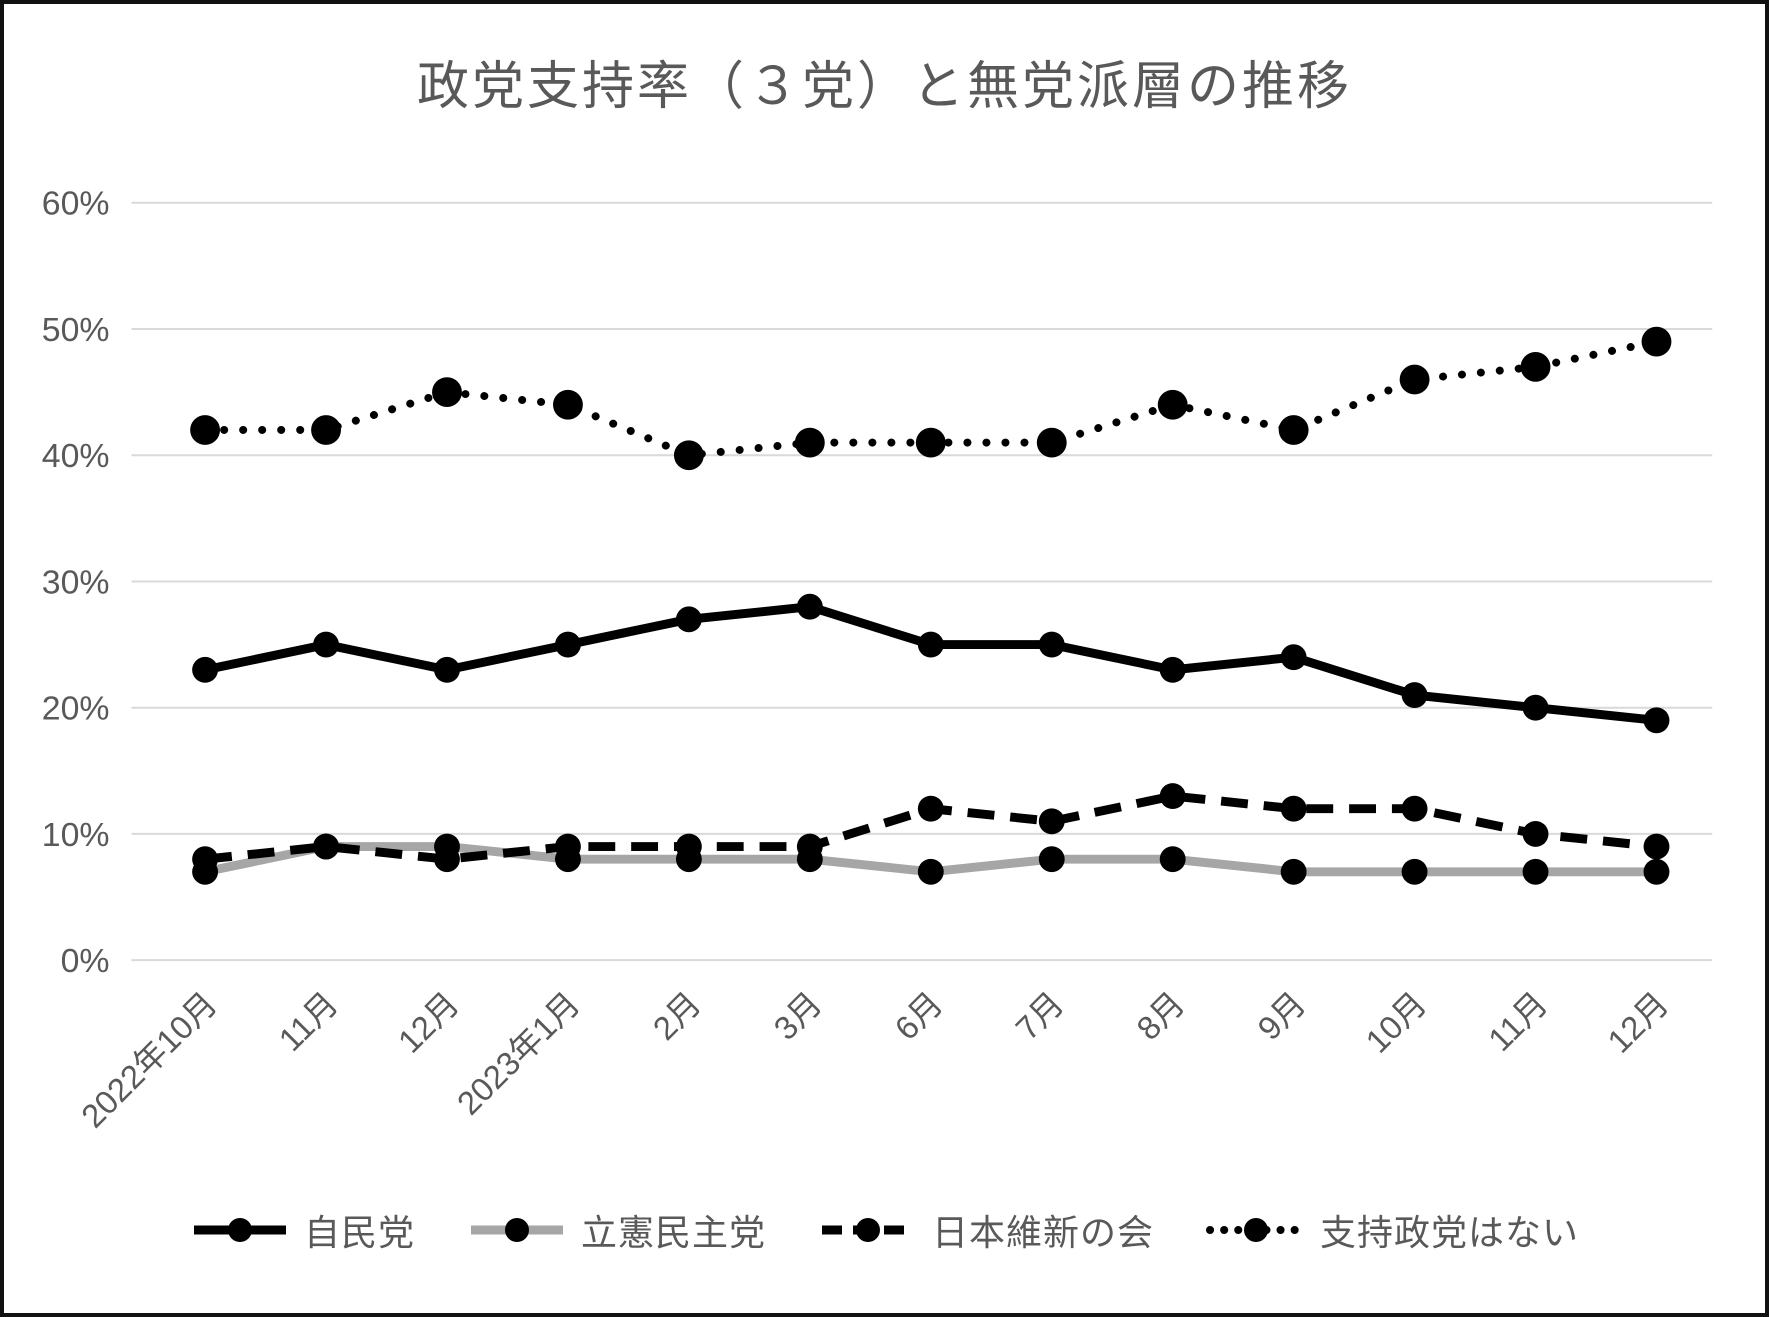 Image resolution: width=1769 pixels, height=1317 pixels. Describe the element at coordinates (76, 582) in the screenshot. I see `y-axis-tick-label: 30%` at that location.